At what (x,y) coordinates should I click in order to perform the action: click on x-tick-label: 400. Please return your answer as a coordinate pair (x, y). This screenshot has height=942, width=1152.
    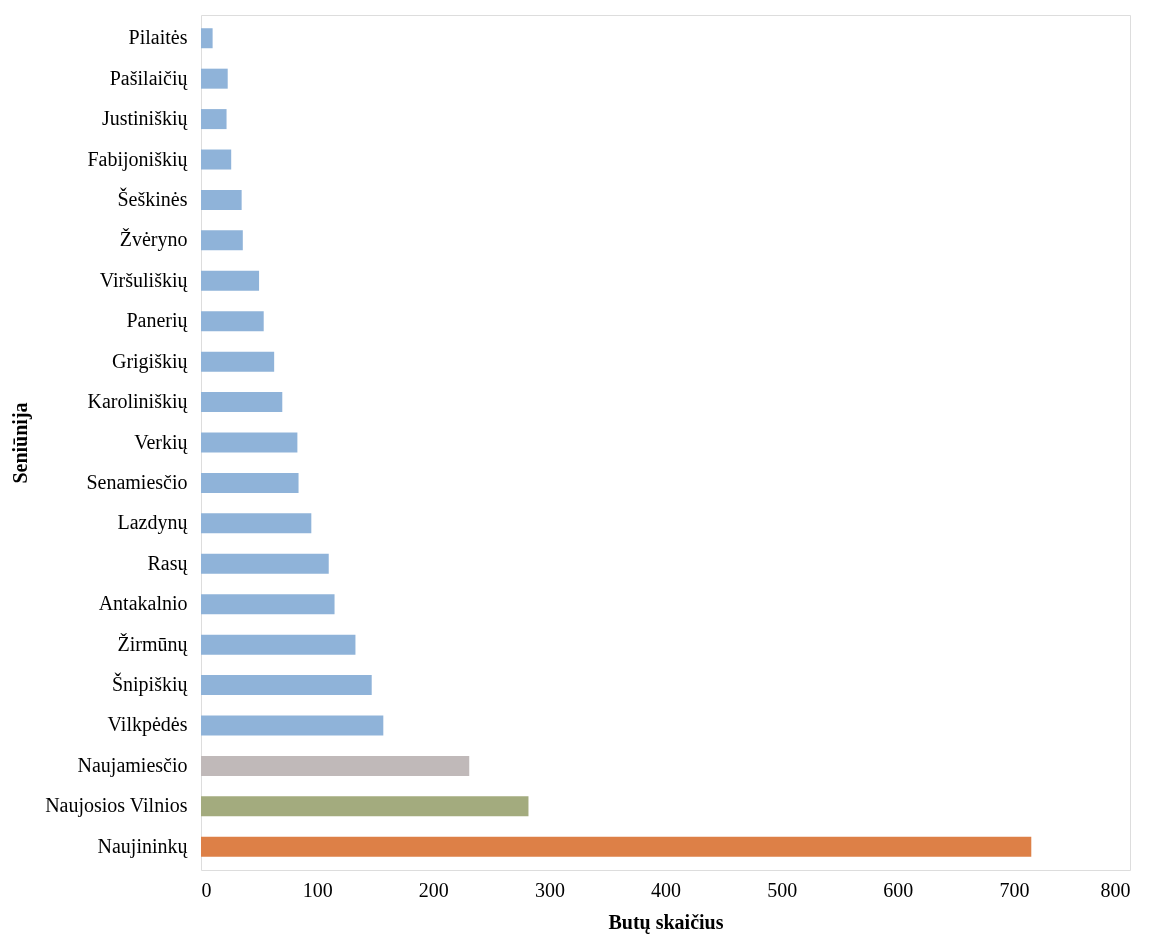
    Looking at the image, I should click on (666, 889).